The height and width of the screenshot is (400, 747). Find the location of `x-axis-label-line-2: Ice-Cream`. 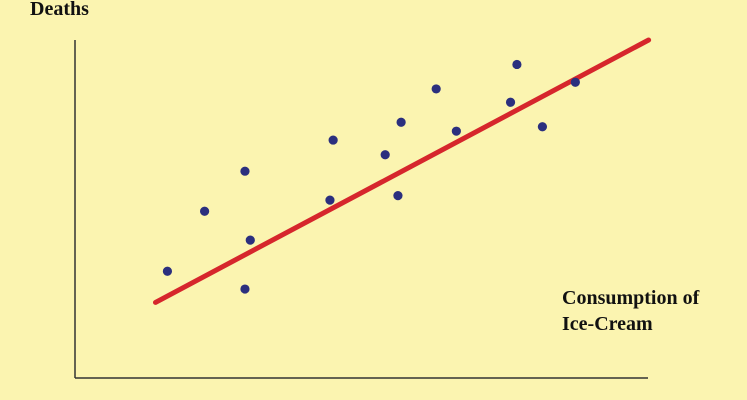

x-axis-label-line-2: Ice-Cream is located at coordinates (607, 324).